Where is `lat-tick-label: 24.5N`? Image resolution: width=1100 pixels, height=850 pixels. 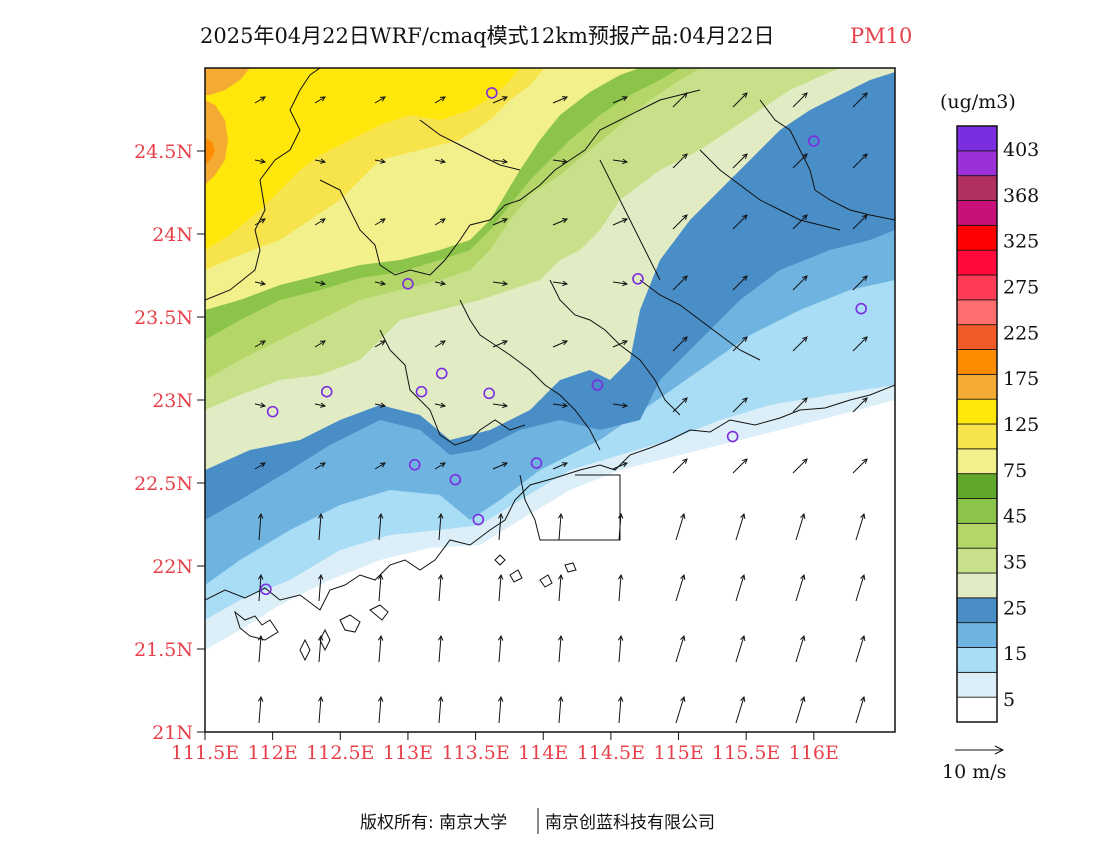 lat-tick-label: 24.5N is located at coordinates (163, 152).